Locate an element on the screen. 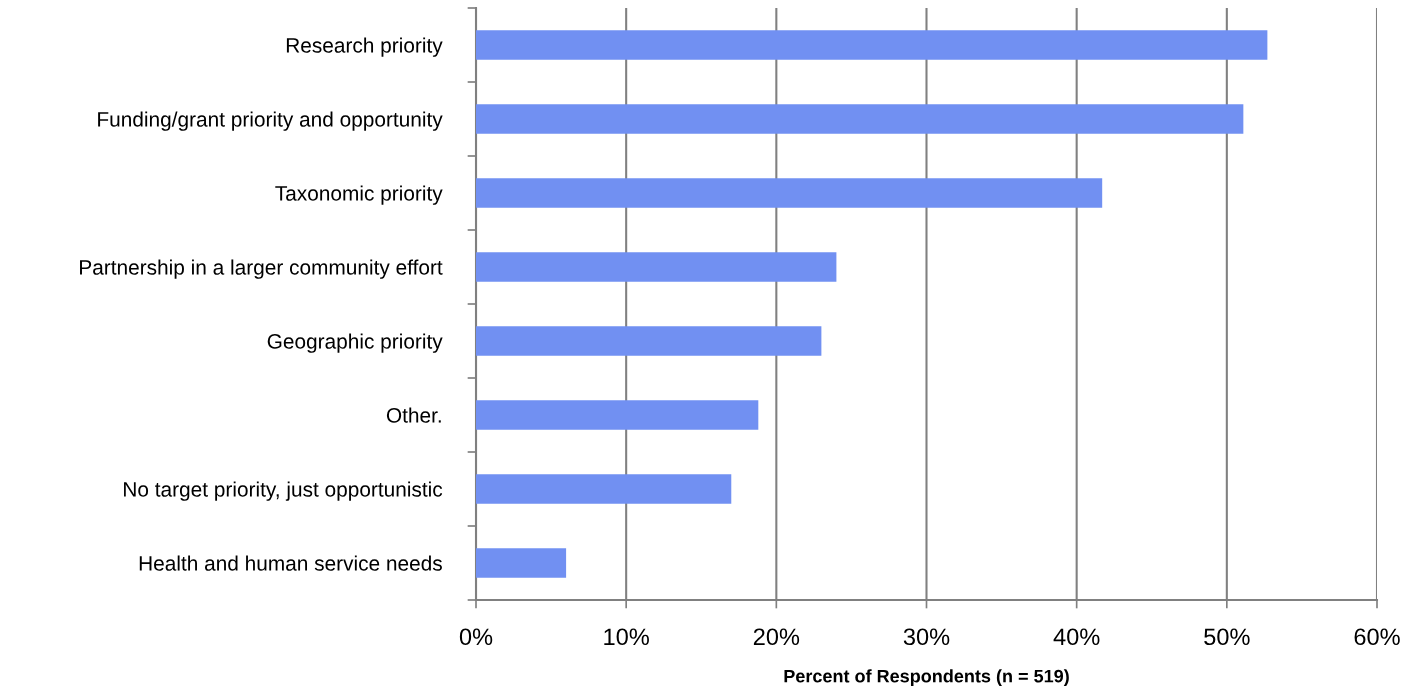 The image size is (1410, 698). y-tick-label: Research priority is located at coordinates (364, 47).